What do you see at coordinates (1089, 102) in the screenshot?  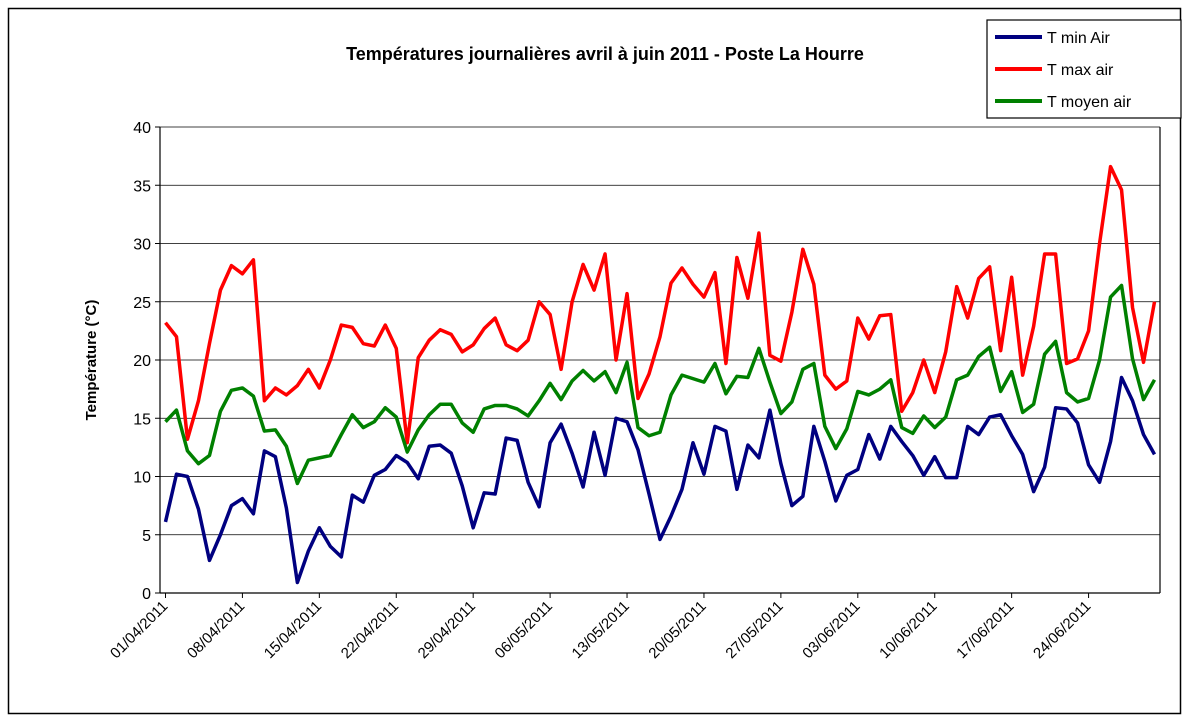 I see `legend-label: T moyen air` at bounding box center [1089, 102].